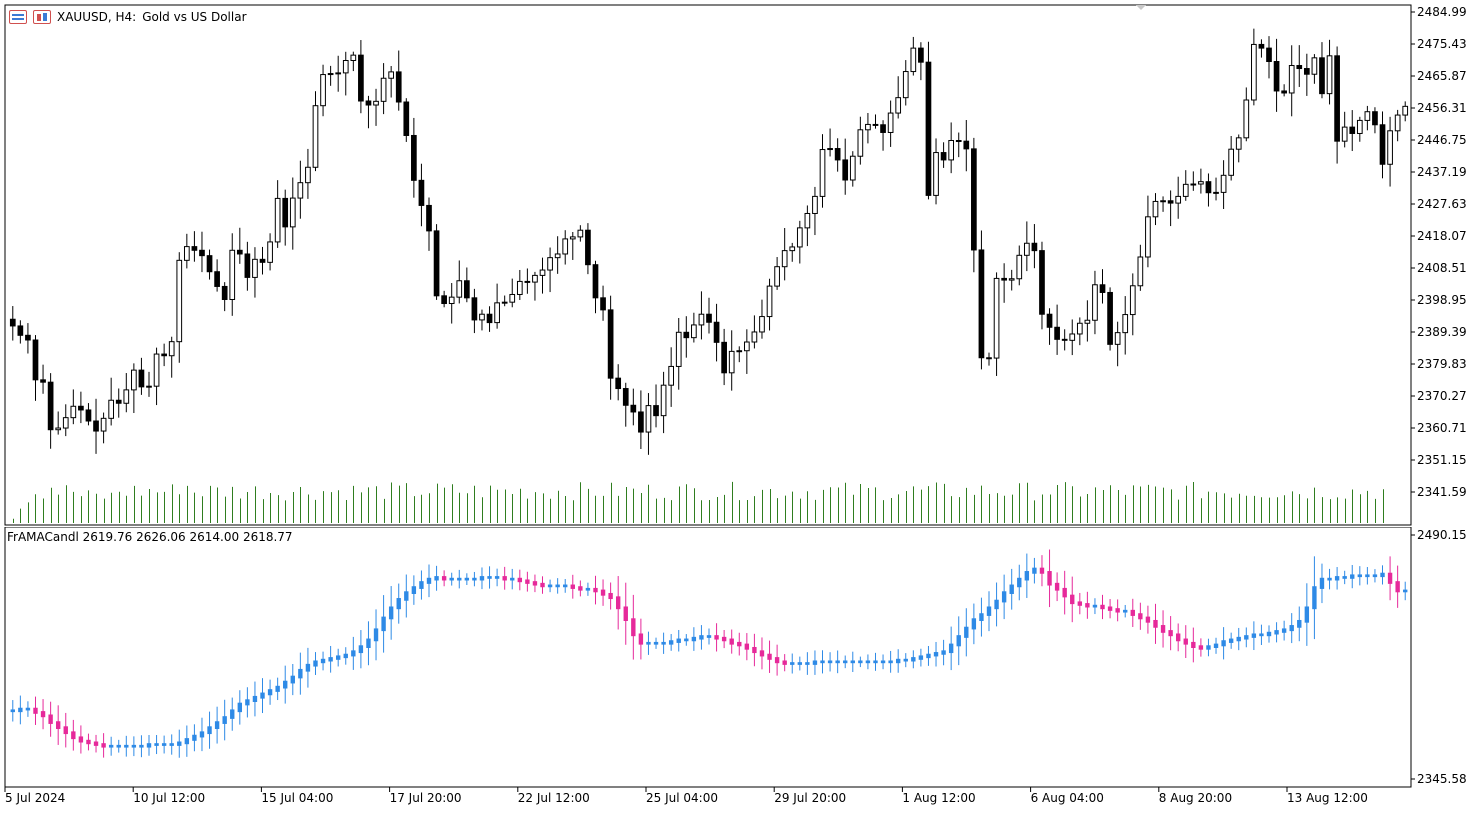  What do you see at coordinates (1442, 300) in the screenshot?
I see `price-tick-label: 2398.95` at bounding box center [1442, 300].